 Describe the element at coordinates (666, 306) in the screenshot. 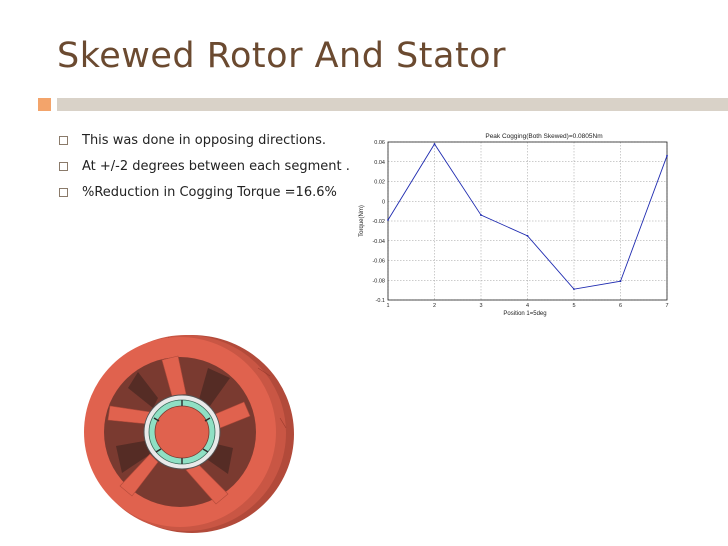

I see `chart-x-tick-label: 7` at that location.